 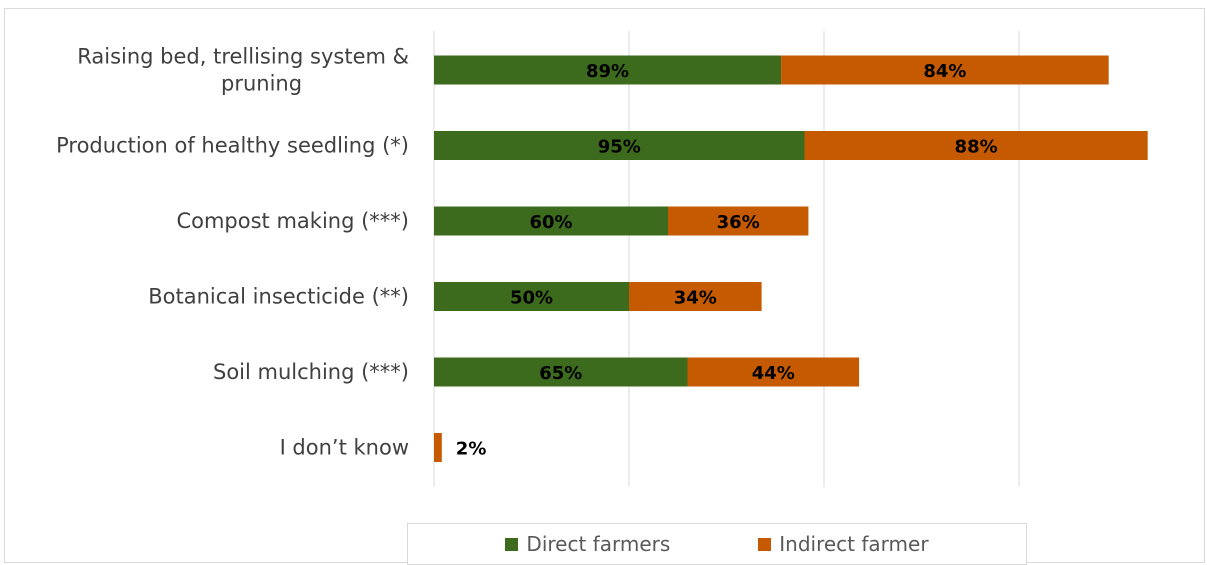 What do you see at coordinates (261, 84) in the screenshot?
I see `category-label: pruning` at bounding box center [261, 84].